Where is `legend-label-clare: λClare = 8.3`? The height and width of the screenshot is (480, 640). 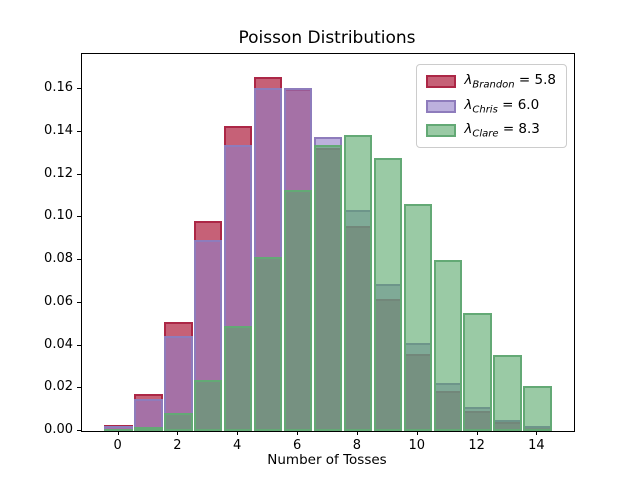
legend-label-clare: λClare = 8.3 is located at coordinates (502, 131).